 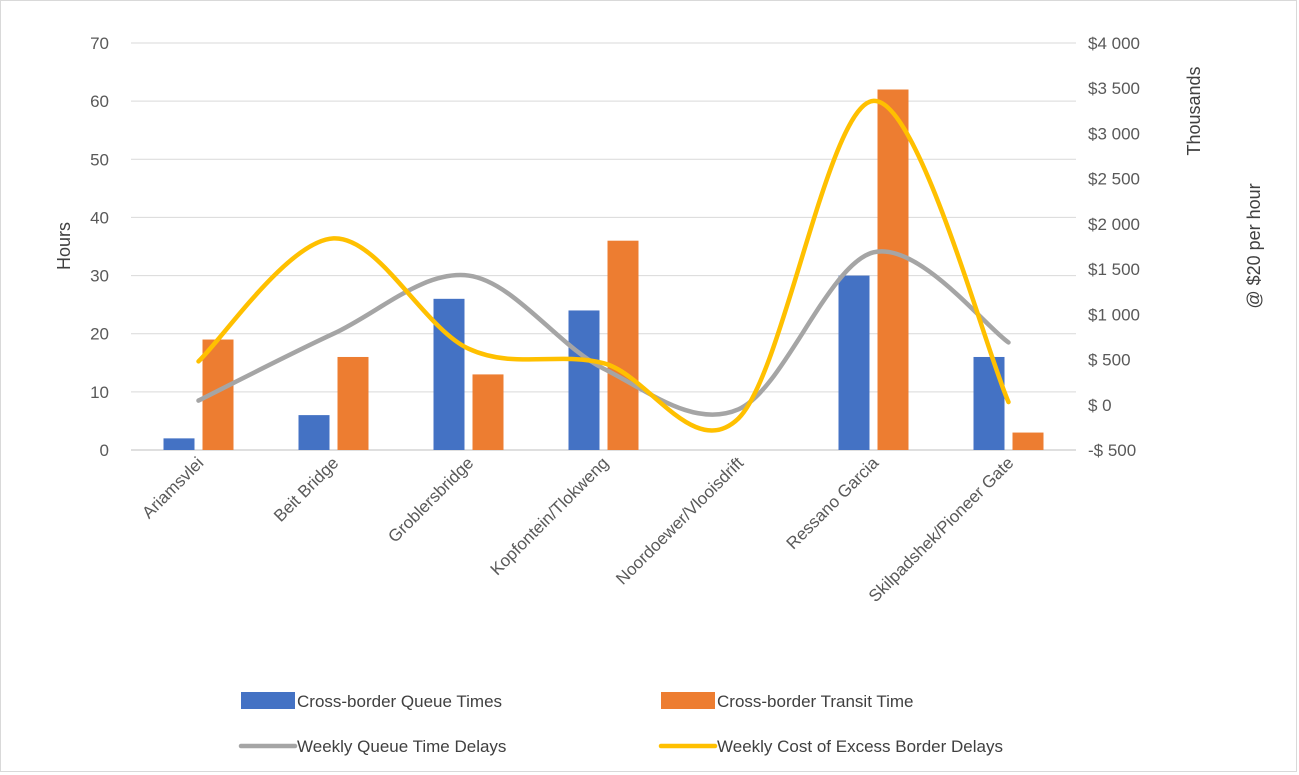 I want to click on y-tick-label: 10, so click(x=99, y=392).